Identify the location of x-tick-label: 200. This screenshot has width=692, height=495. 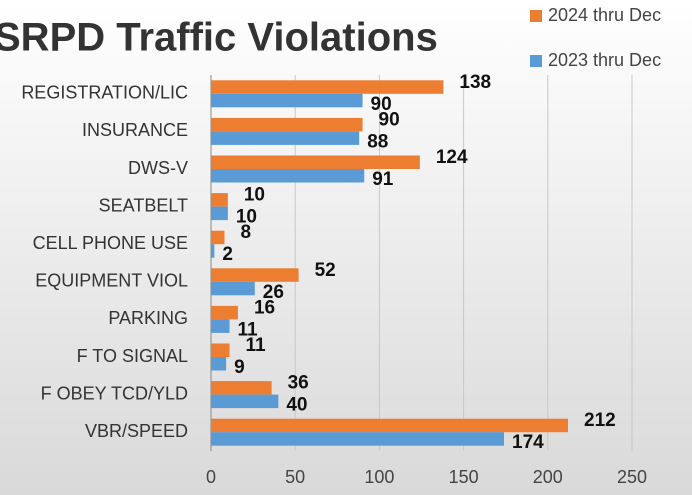
(548, 477).